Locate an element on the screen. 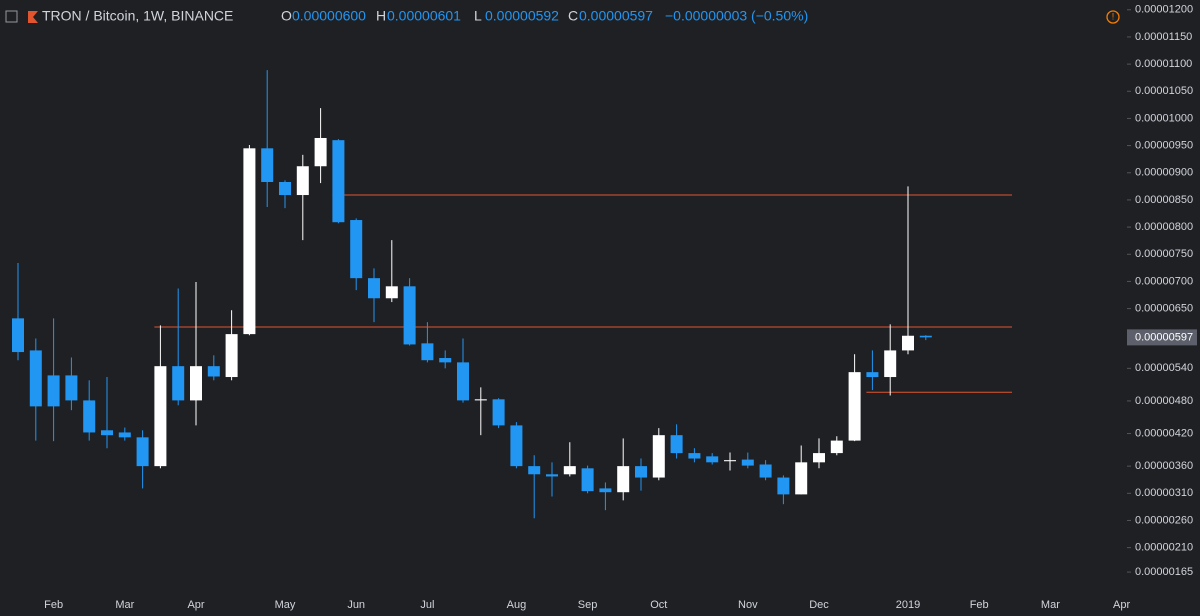 The width and height of the screenshot is (1200, 616). x-tick-label: Nov is located at coordinates (748, 605).